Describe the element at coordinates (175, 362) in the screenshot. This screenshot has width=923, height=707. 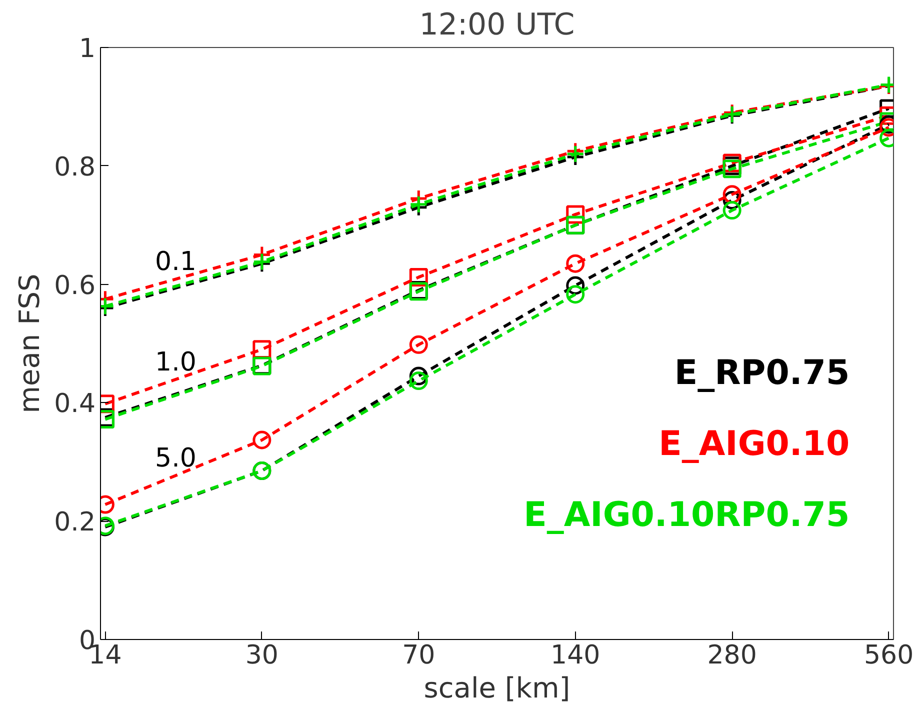
I see `annotation: 1.0` at that location.